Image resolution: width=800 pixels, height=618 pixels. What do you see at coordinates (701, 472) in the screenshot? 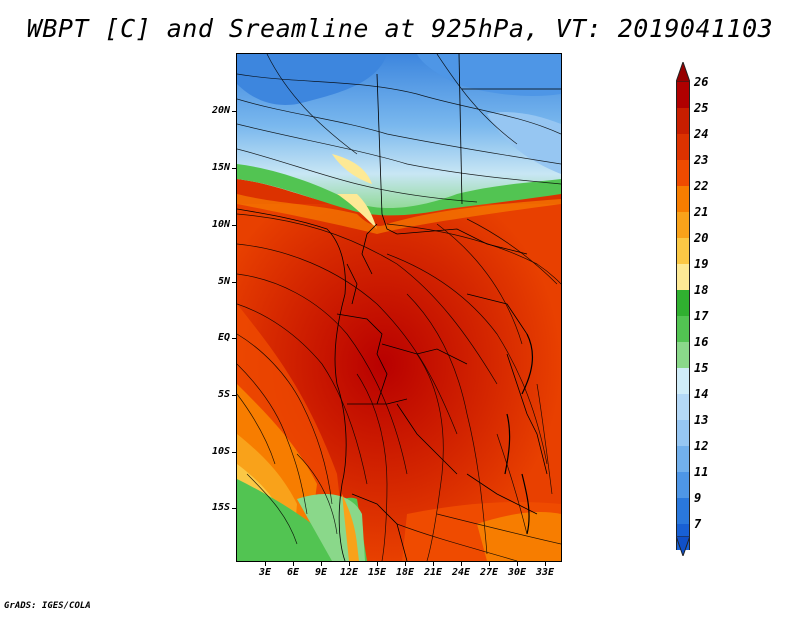
I see `colorbar-label: 11` at bounding box center [701, 472].